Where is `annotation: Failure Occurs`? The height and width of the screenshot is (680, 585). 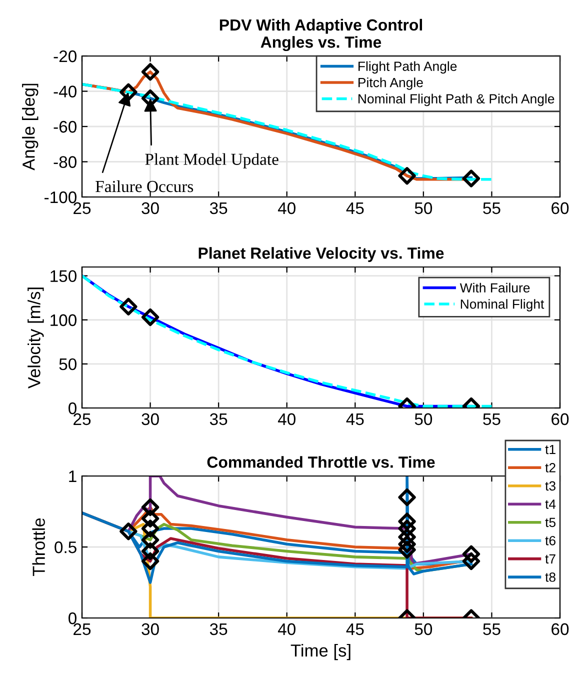 annotation: Failure Occurs is located at coordinates (145, 186).